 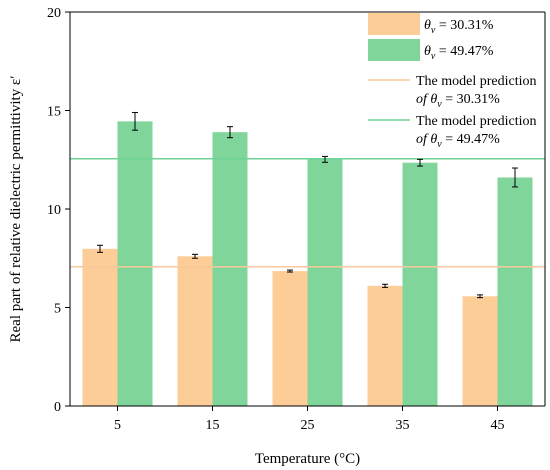 I want to click on y-ticks: 0 5 10 15 20, so click(x=58, y=210).